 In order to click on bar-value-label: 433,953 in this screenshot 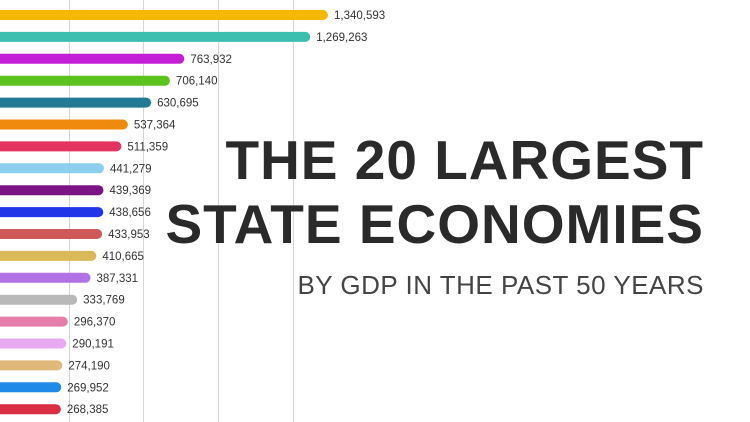, I will do `click(129, 235)`.